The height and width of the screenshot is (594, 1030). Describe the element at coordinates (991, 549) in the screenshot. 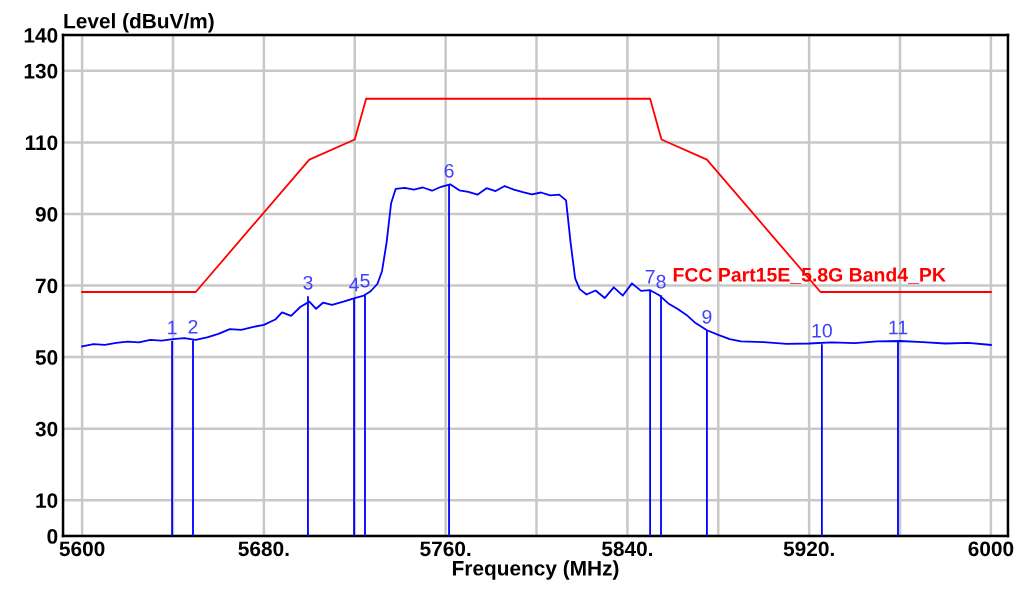

I see `x-tick-label: 6000` at that location.